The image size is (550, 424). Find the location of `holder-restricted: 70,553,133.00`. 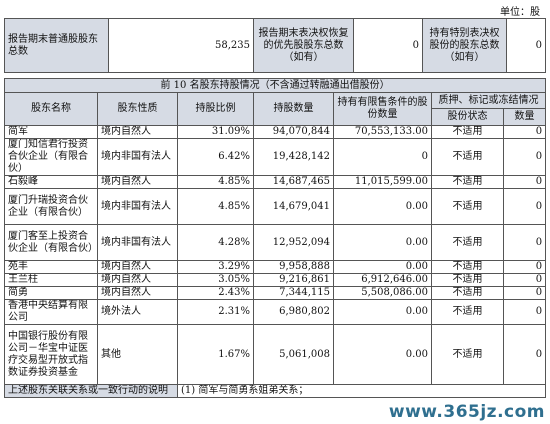

holder-restricted: 70,553,133.00 is located at coordinates (382, 132).